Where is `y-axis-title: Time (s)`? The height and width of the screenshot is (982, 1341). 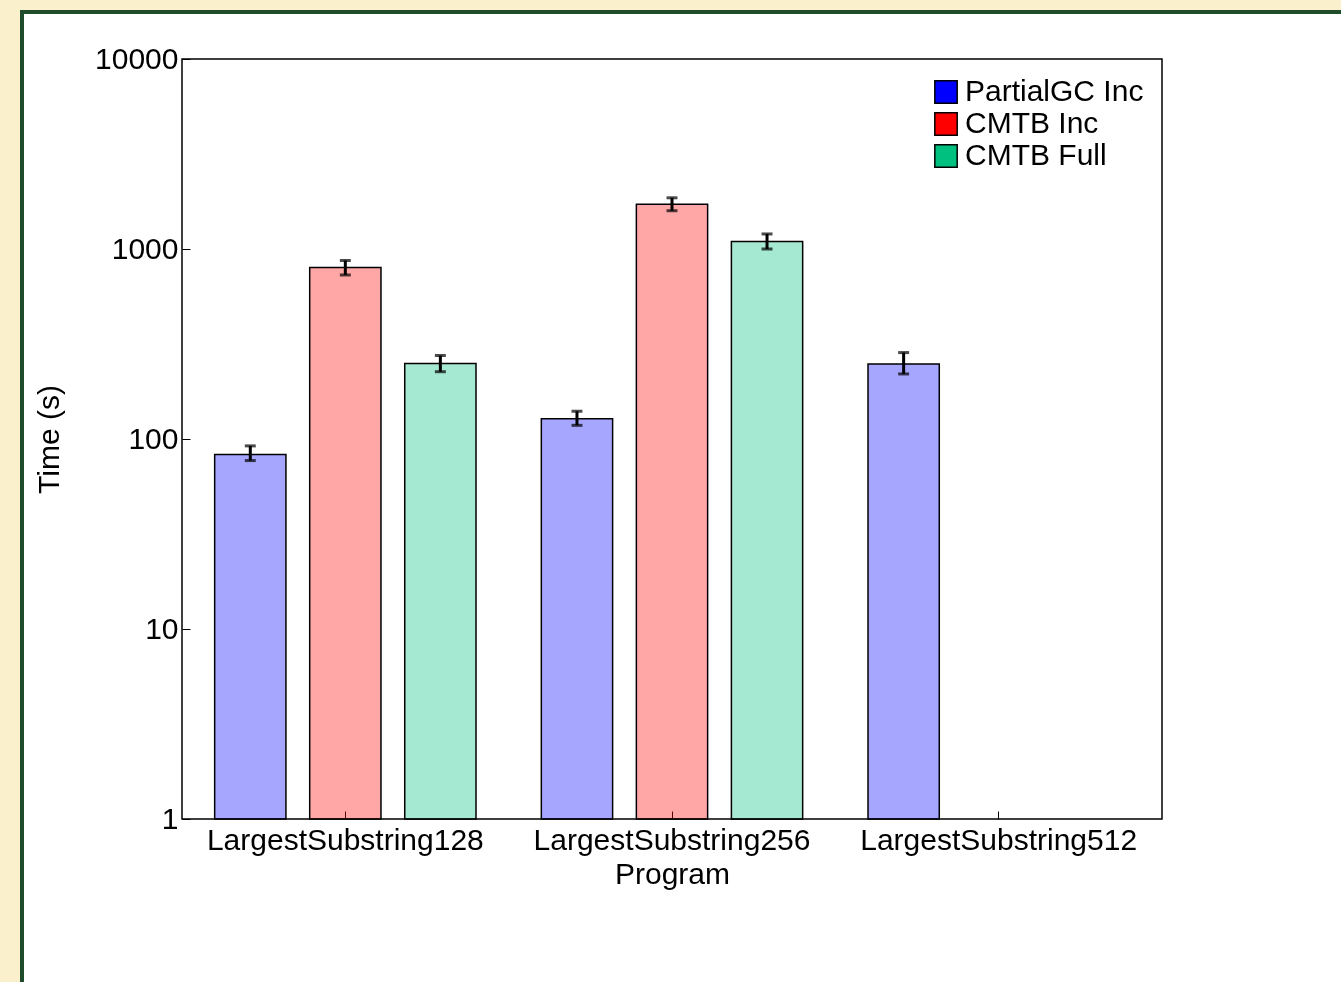
y-axis-title: Time (s) is located at coordinates (49, 439).